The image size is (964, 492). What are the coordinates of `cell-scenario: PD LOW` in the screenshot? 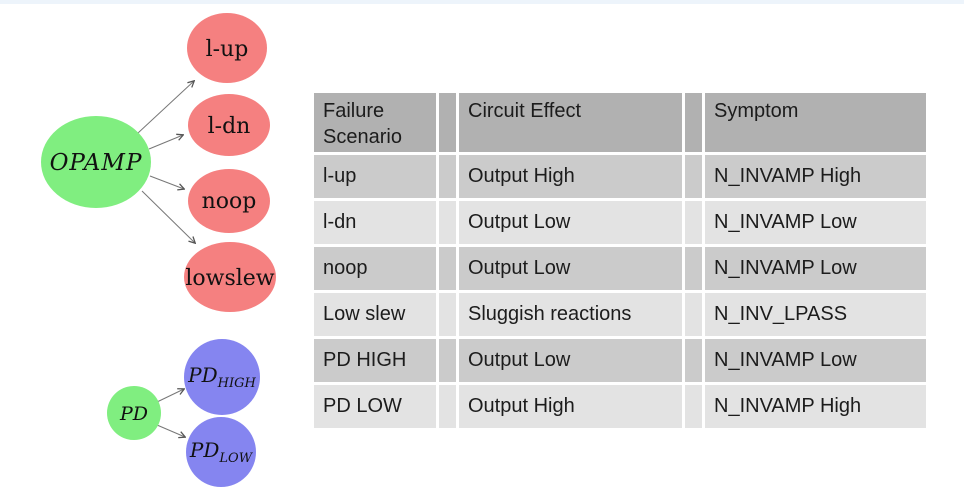 It's located at (375, 406).